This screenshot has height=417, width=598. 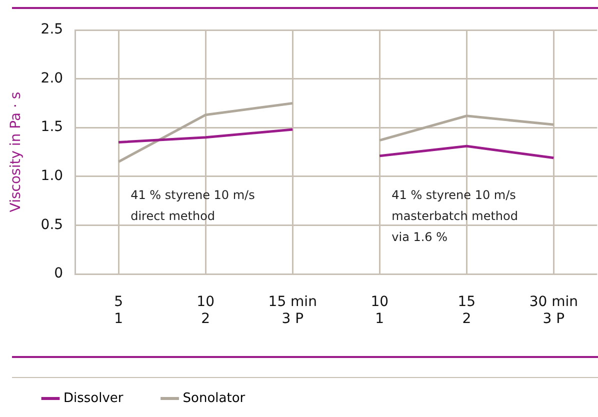 What do you see at coordinates (59, 274) in the screenshot?
I see `y-tick-label: 0` at bounding box center [59, 274].